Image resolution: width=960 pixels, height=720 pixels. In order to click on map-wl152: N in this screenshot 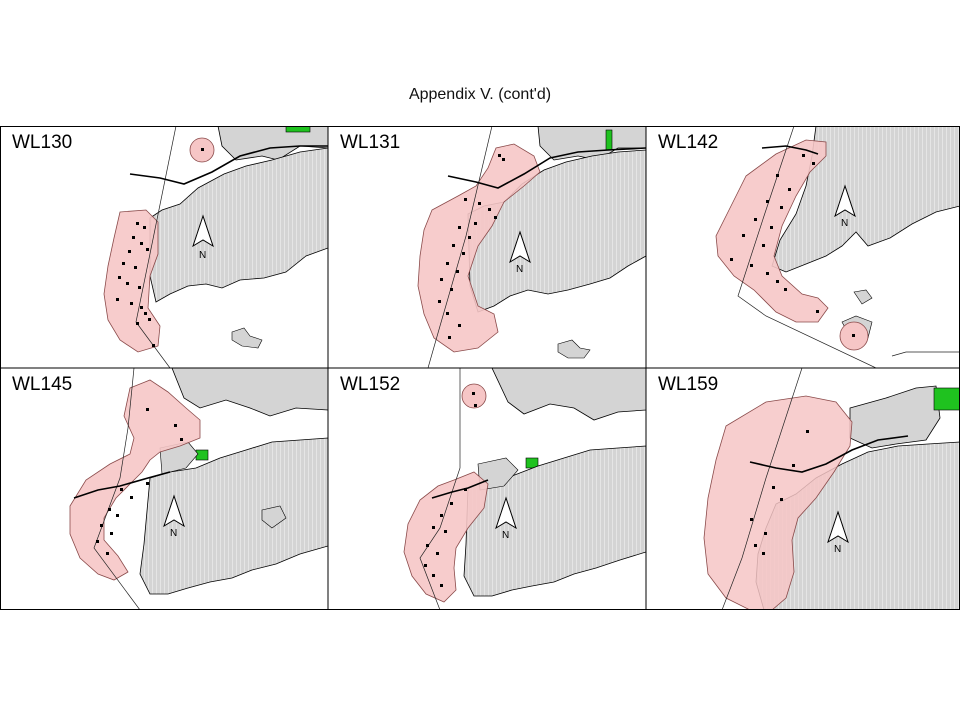, I will do `click(524, 489)`.